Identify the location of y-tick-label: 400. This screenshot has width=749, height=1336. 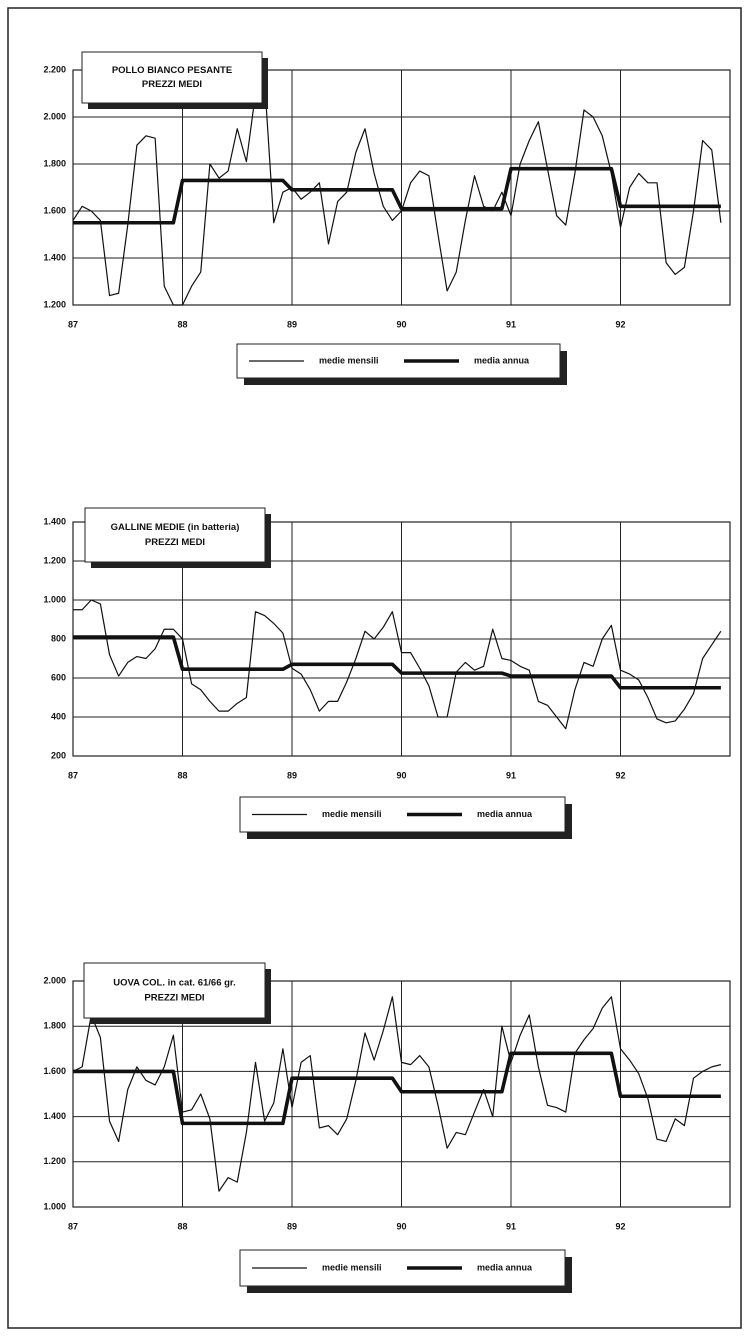
(58, 716).